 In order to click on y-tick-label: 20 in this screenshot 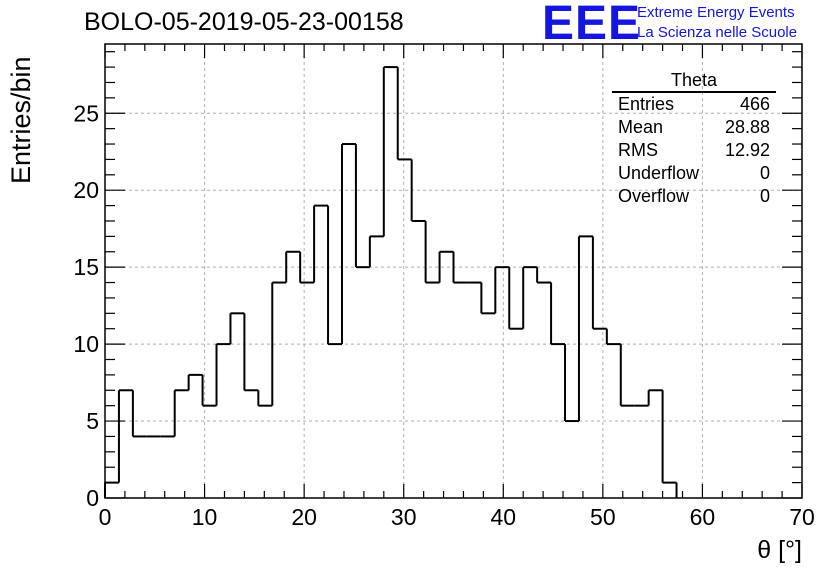, I will do `click(86, 190)`.